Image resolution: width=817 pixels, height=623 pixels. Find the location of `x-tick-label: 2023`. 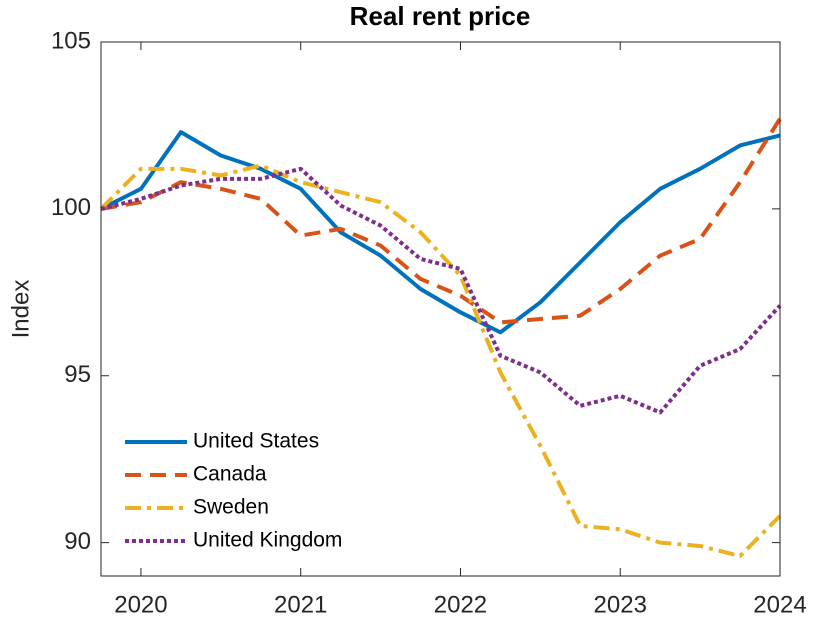

x-tick-label: 2023 is located at coordinates (620, 604).